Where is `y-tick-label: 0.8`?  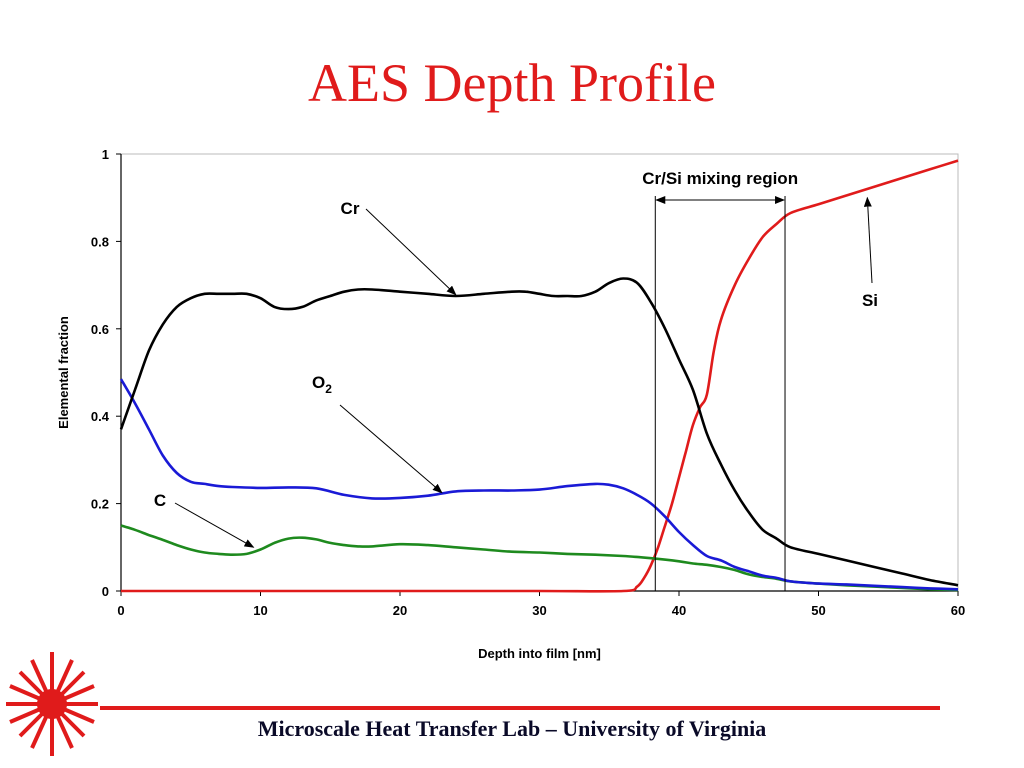 y-tick-label: 0.8 is located at coordinates (100, 241).